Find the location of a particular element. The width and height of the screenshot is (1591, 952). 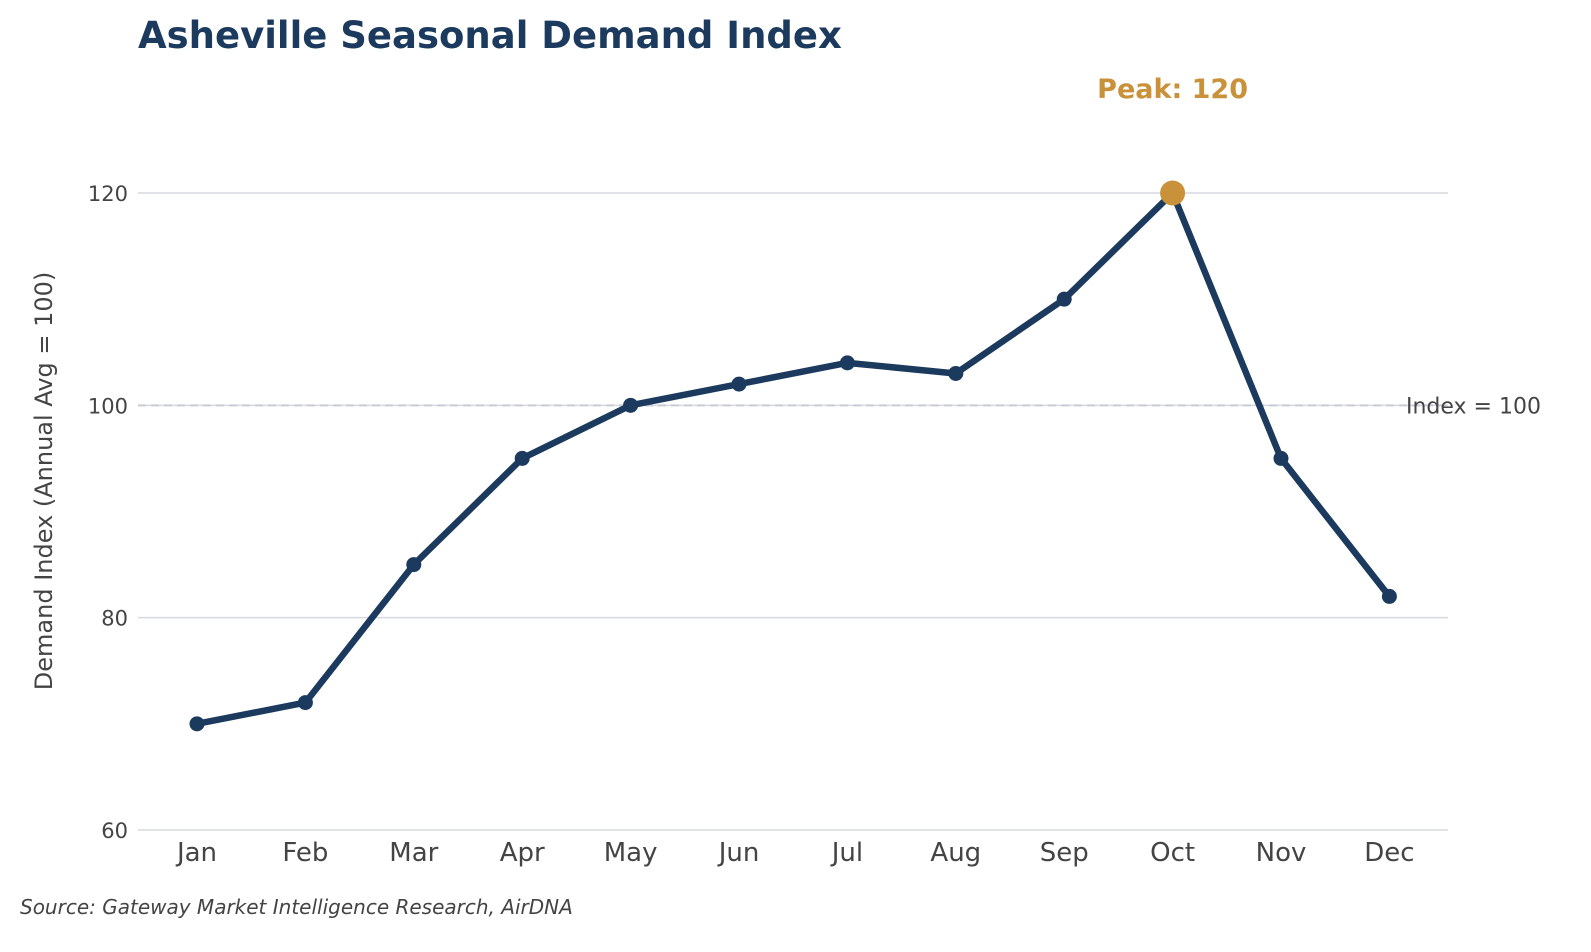

x-tick-label: Jun is located at coordinates (738, 853).